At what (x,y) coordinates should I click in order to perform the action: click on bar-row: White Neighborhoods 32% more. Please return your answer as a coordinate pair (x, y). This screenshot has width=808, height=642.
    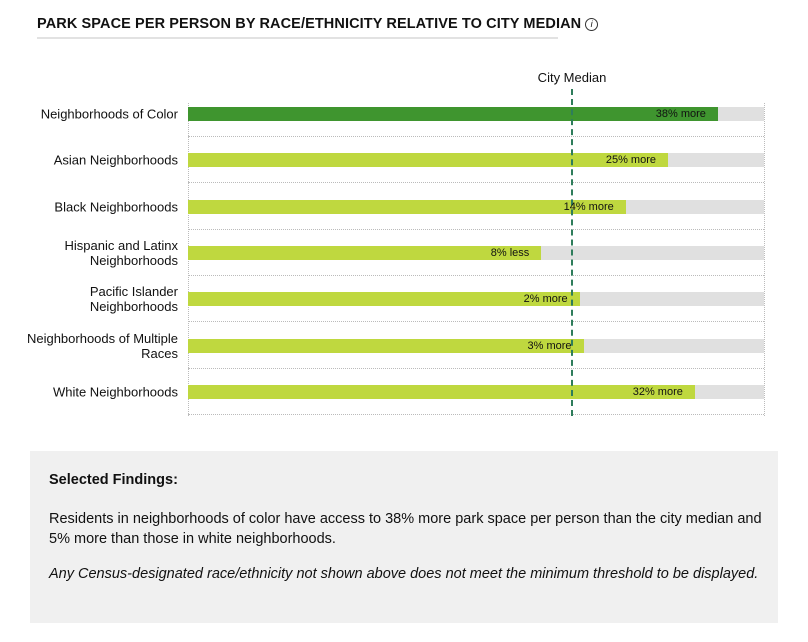
    Looking at the image, I should click on (404, 392).